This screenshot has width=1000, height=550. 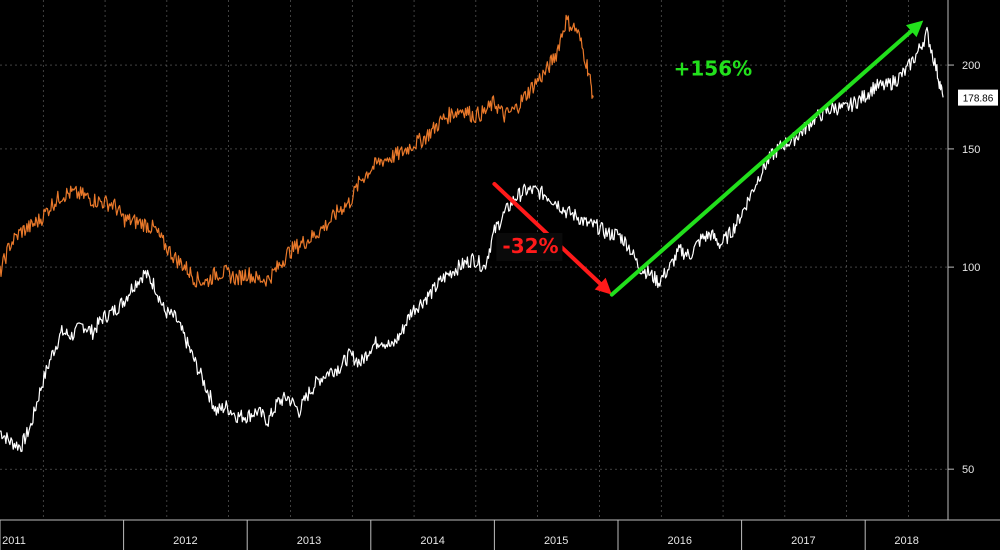 What do you see at coordinates (556, 541) in the screenshot?
I see `x-tick-label: 2015` at bounding box center [556, 541].